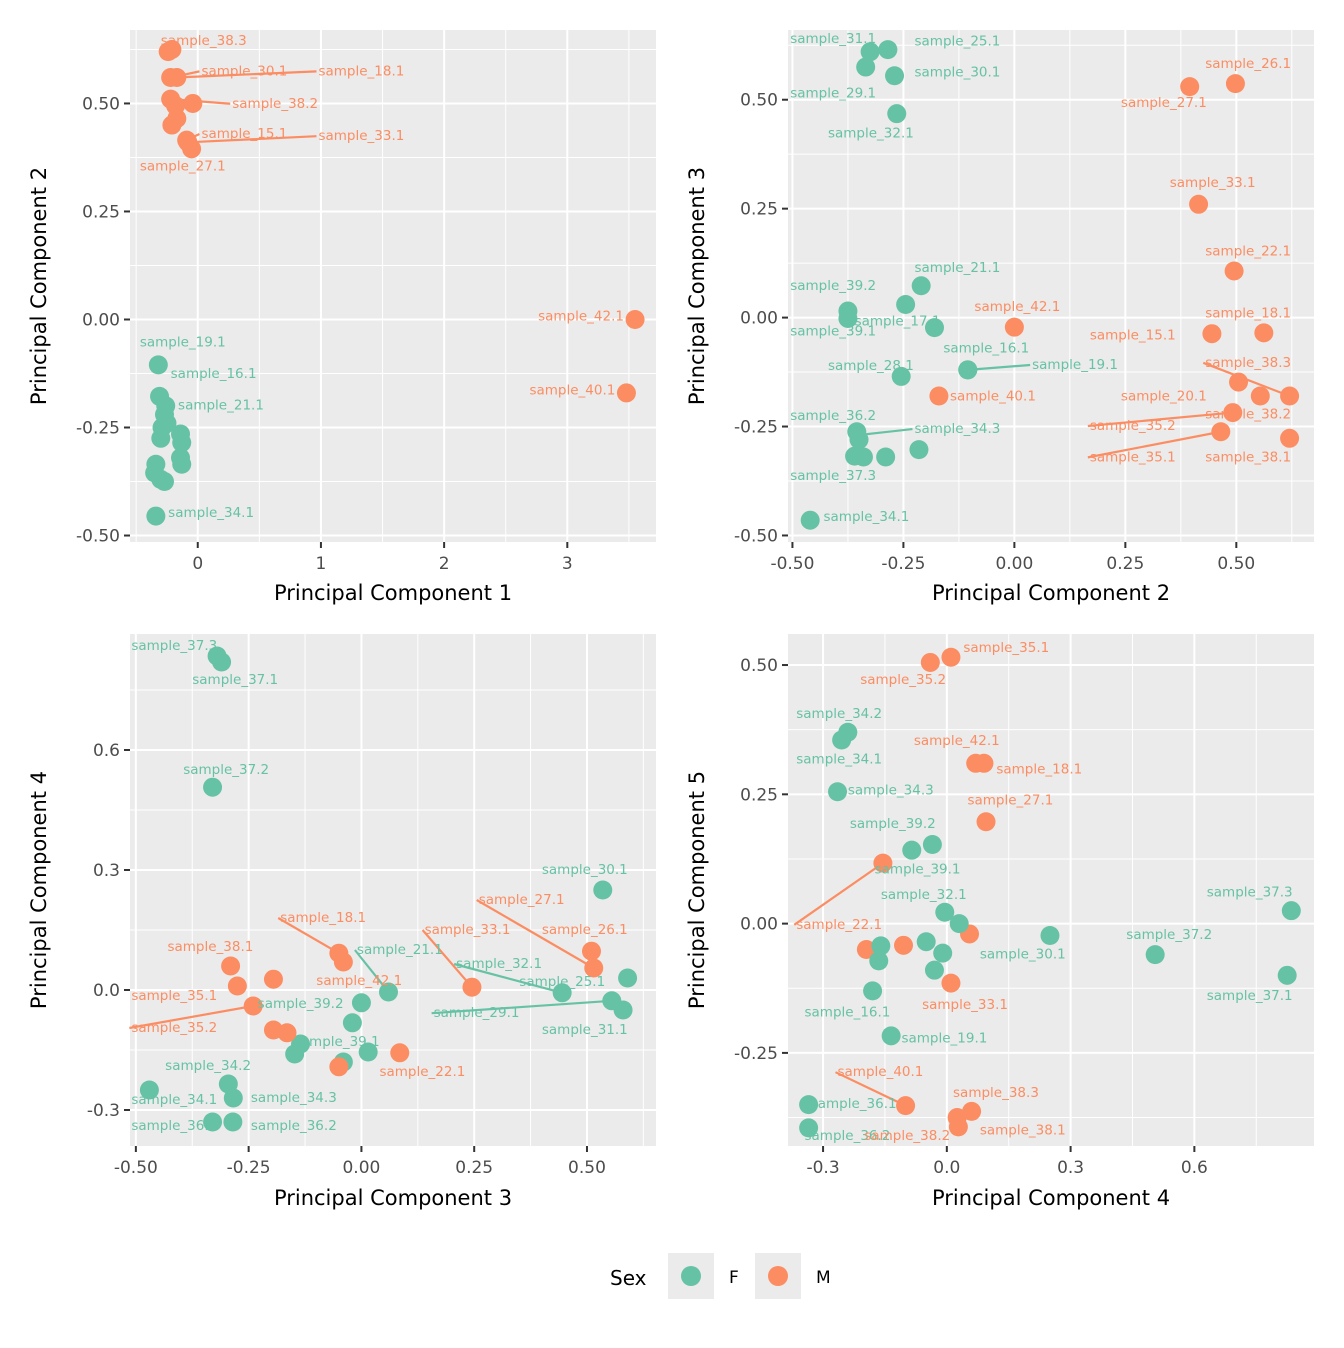 Image resolution: width=1344 pixels, height=1348 pixels. Describe the element at coordinates (793, 1276) in the screenshot. I see `legend-item-m: M` at that location.